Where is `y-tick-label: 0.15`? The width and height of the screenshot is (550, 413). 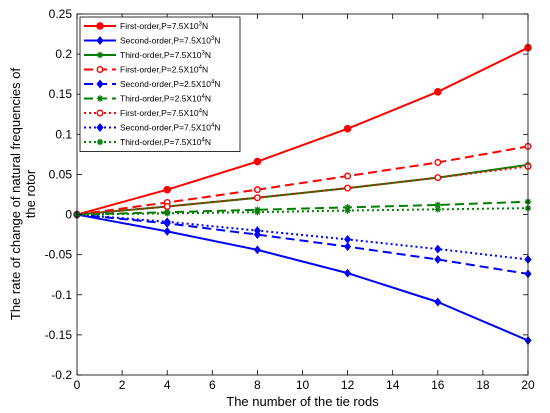
y-tick-label: 0.15 is located at coordinates (61, 94).